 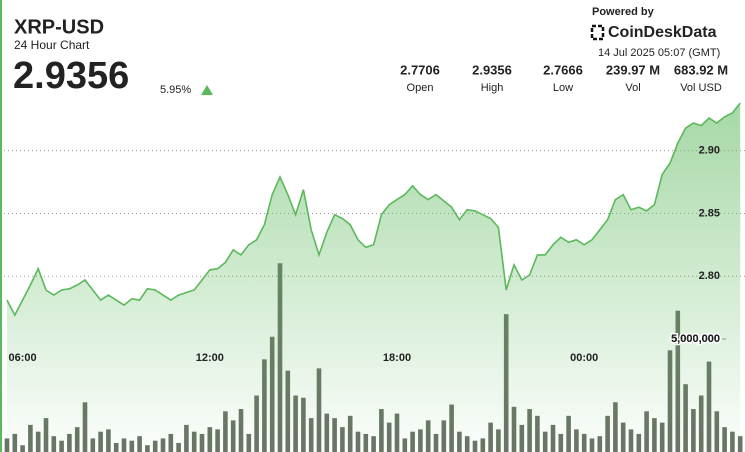 I want to click on left-border, so click(x=1, y=226).